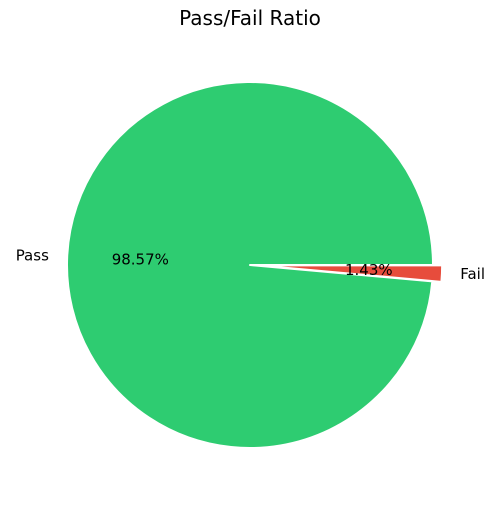  What do you see at coordinates (250, 18) in the screenshot?
I see `chart-title: Pass/Fail Ratio` at bounding box center [250, 18].